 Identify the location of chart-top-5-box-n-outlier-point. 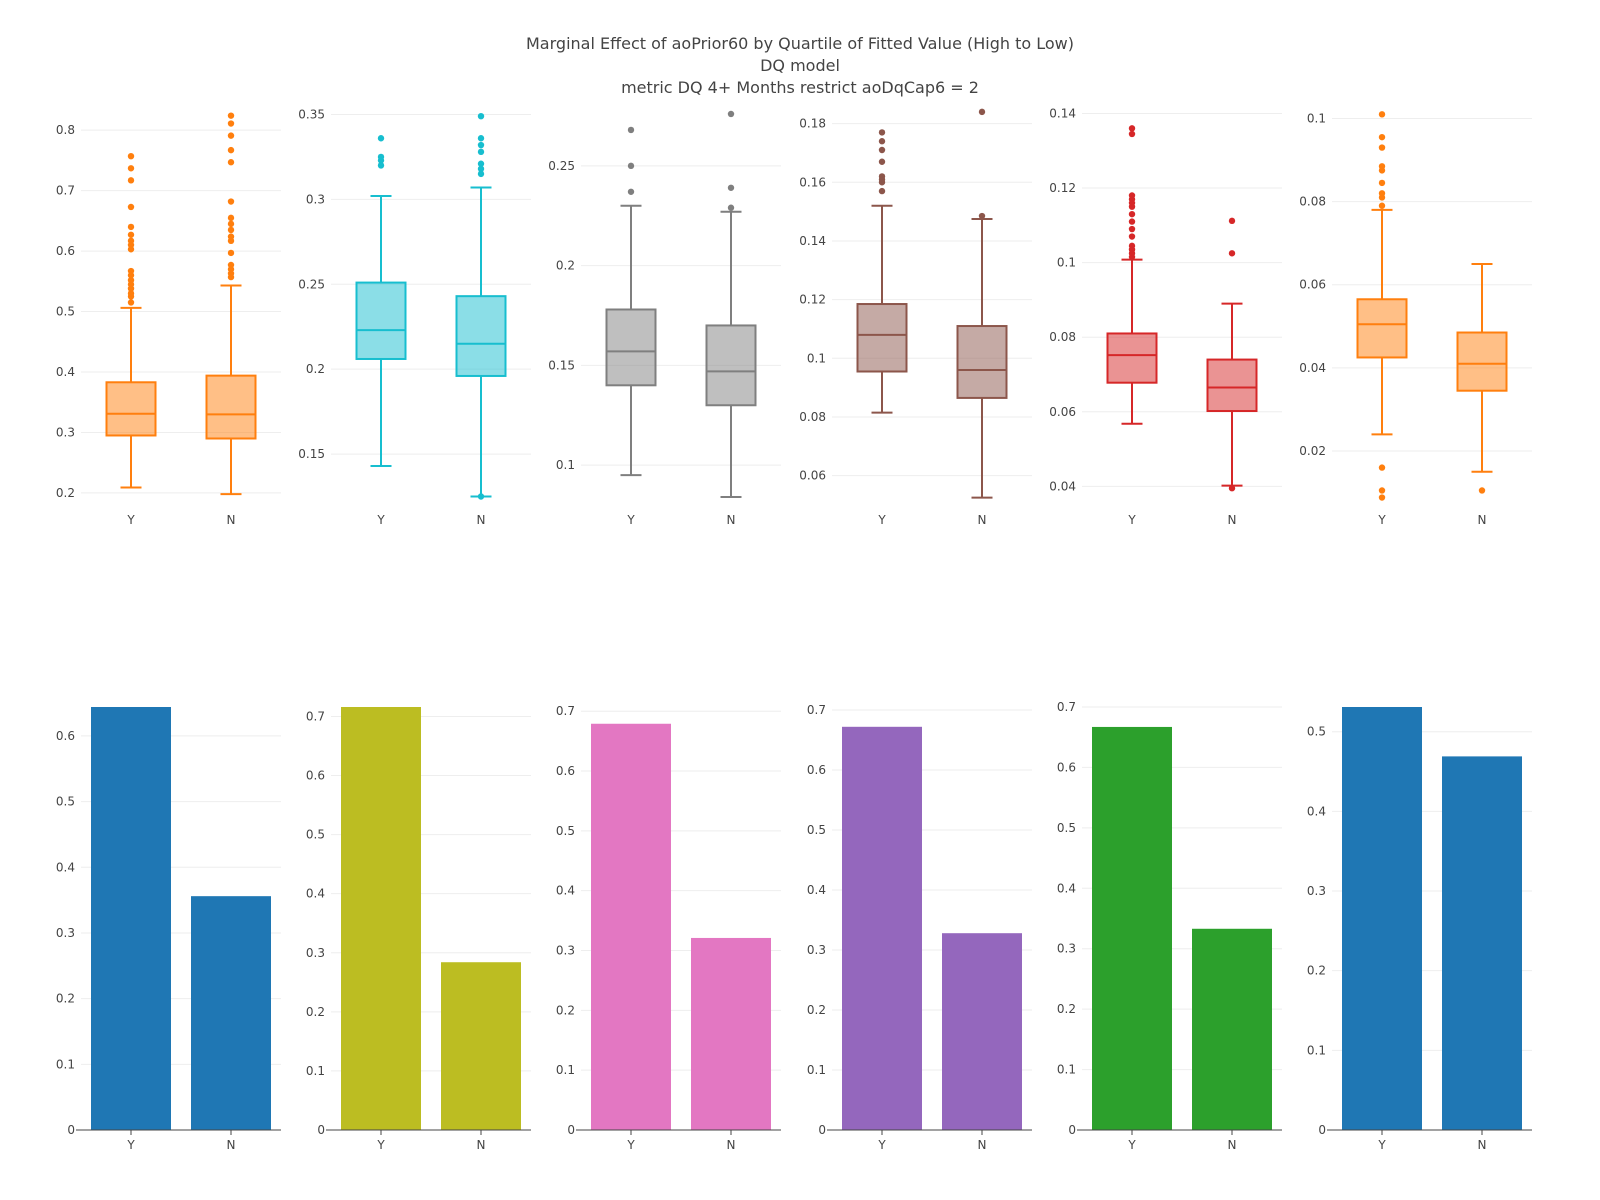
(1232, 253).